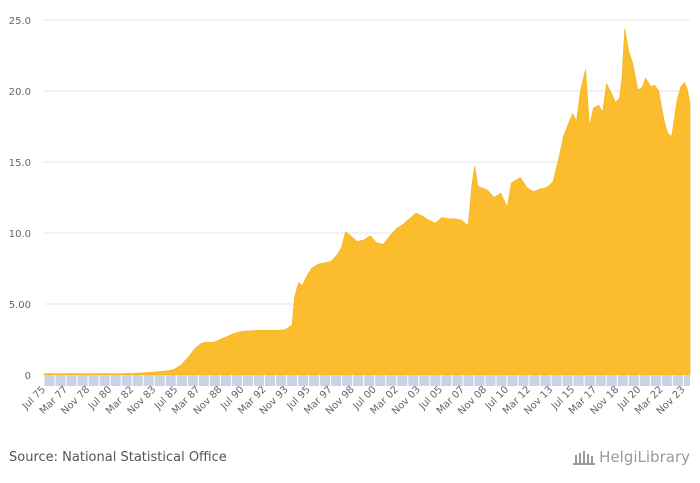  I want to click on x-axis-band, so click(366, 380).